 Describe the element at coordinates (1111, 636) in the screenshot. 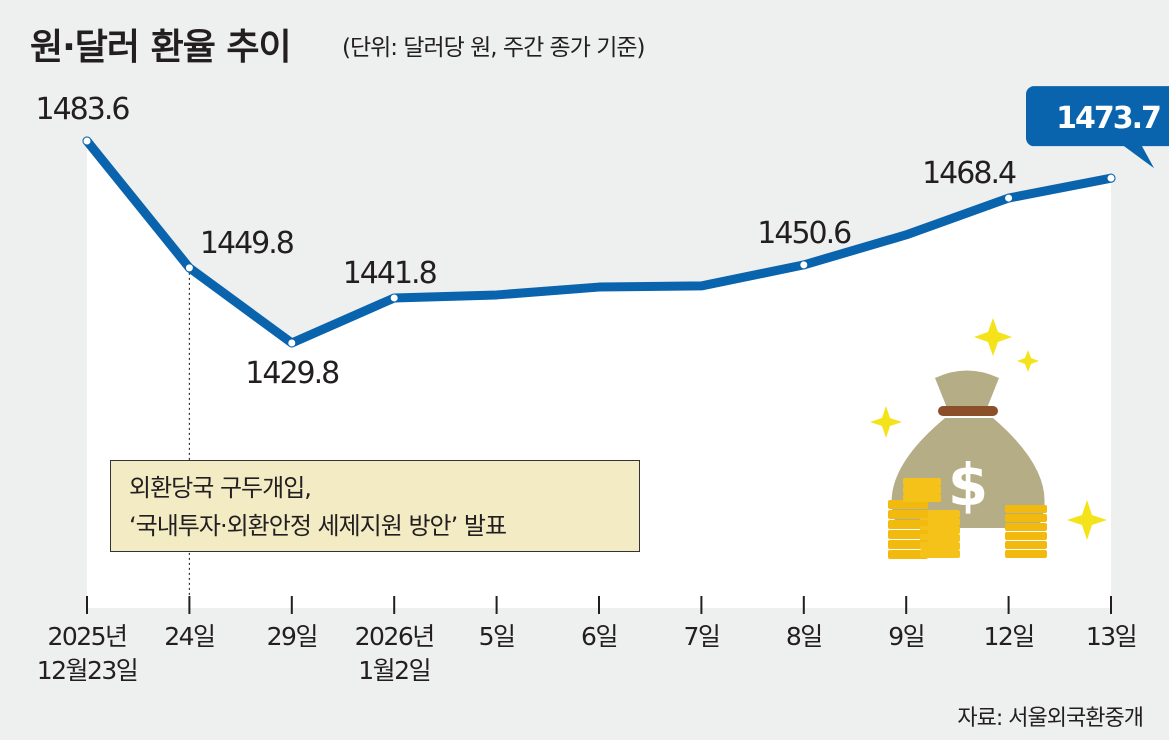

I see `x-tick-label: 13일` at that location.